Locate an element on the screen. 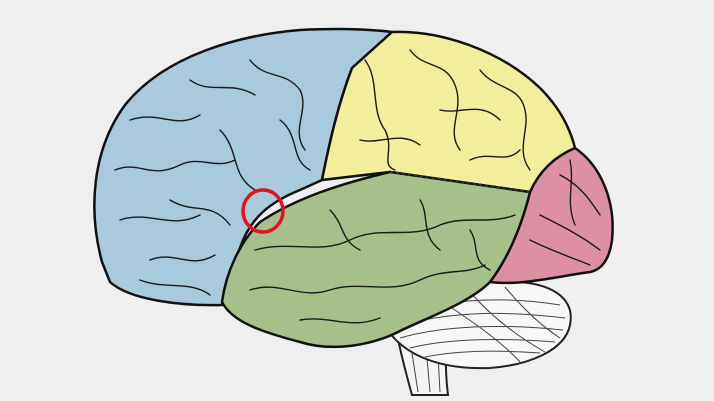 The height and width of the screenshot is (401, 714). occipital-lobe is located at coordinates (551, 215).